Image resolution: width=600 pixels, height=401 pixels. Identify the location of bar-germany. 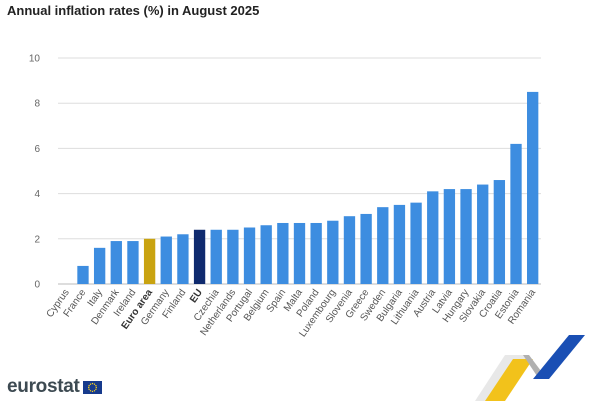
(166, 260).